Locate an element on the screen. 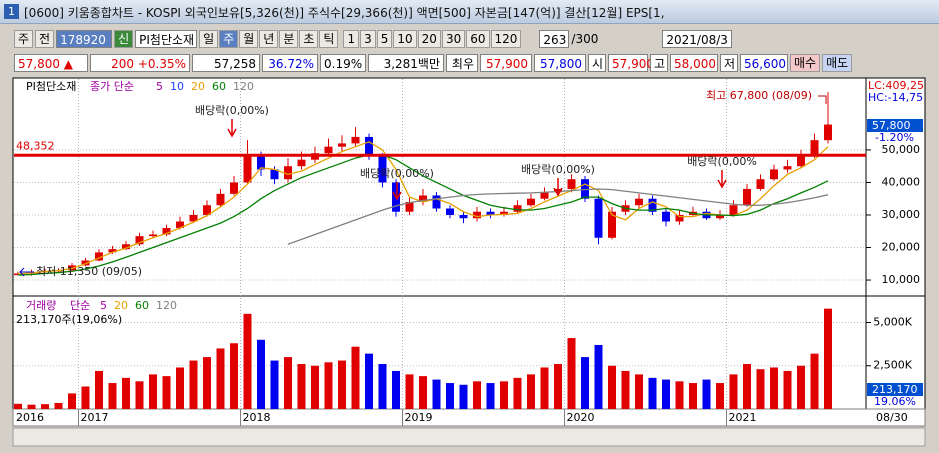  interval-button: 60 is located at coordinates (478, 39).